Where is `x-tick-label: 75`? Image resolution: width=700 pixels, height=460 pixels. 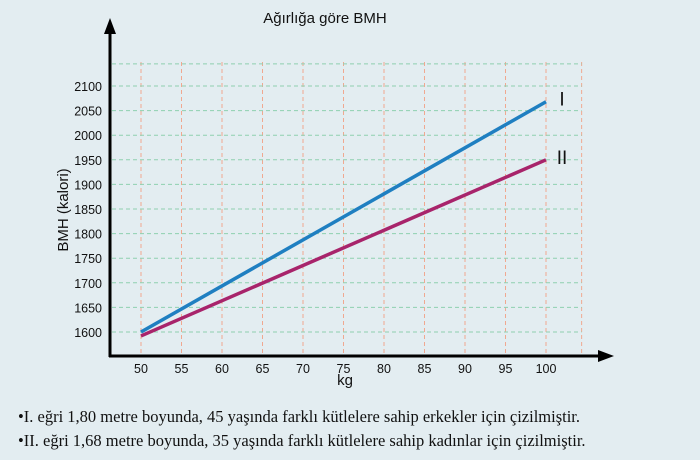
x-tick-label: 75 is located at coordinates (344, 369).